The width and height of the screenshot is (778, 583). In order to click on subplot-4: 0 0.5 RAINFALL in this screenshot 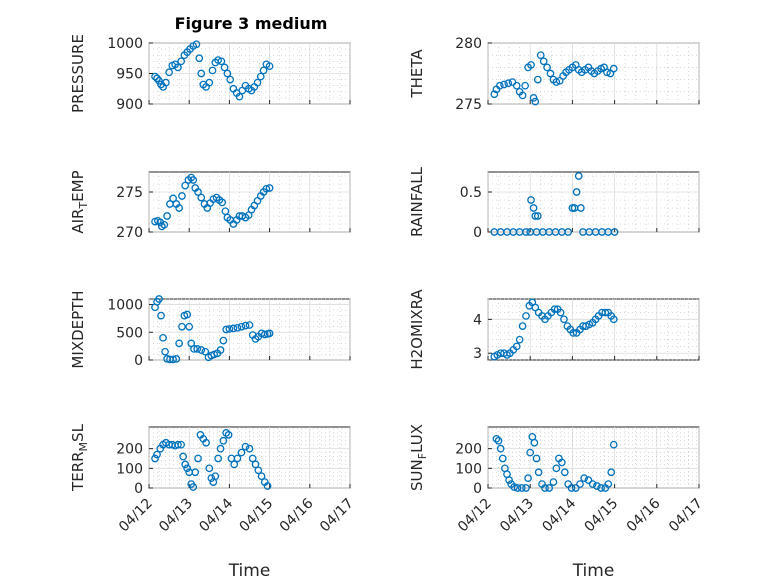, I will do `click(554, 203)`.